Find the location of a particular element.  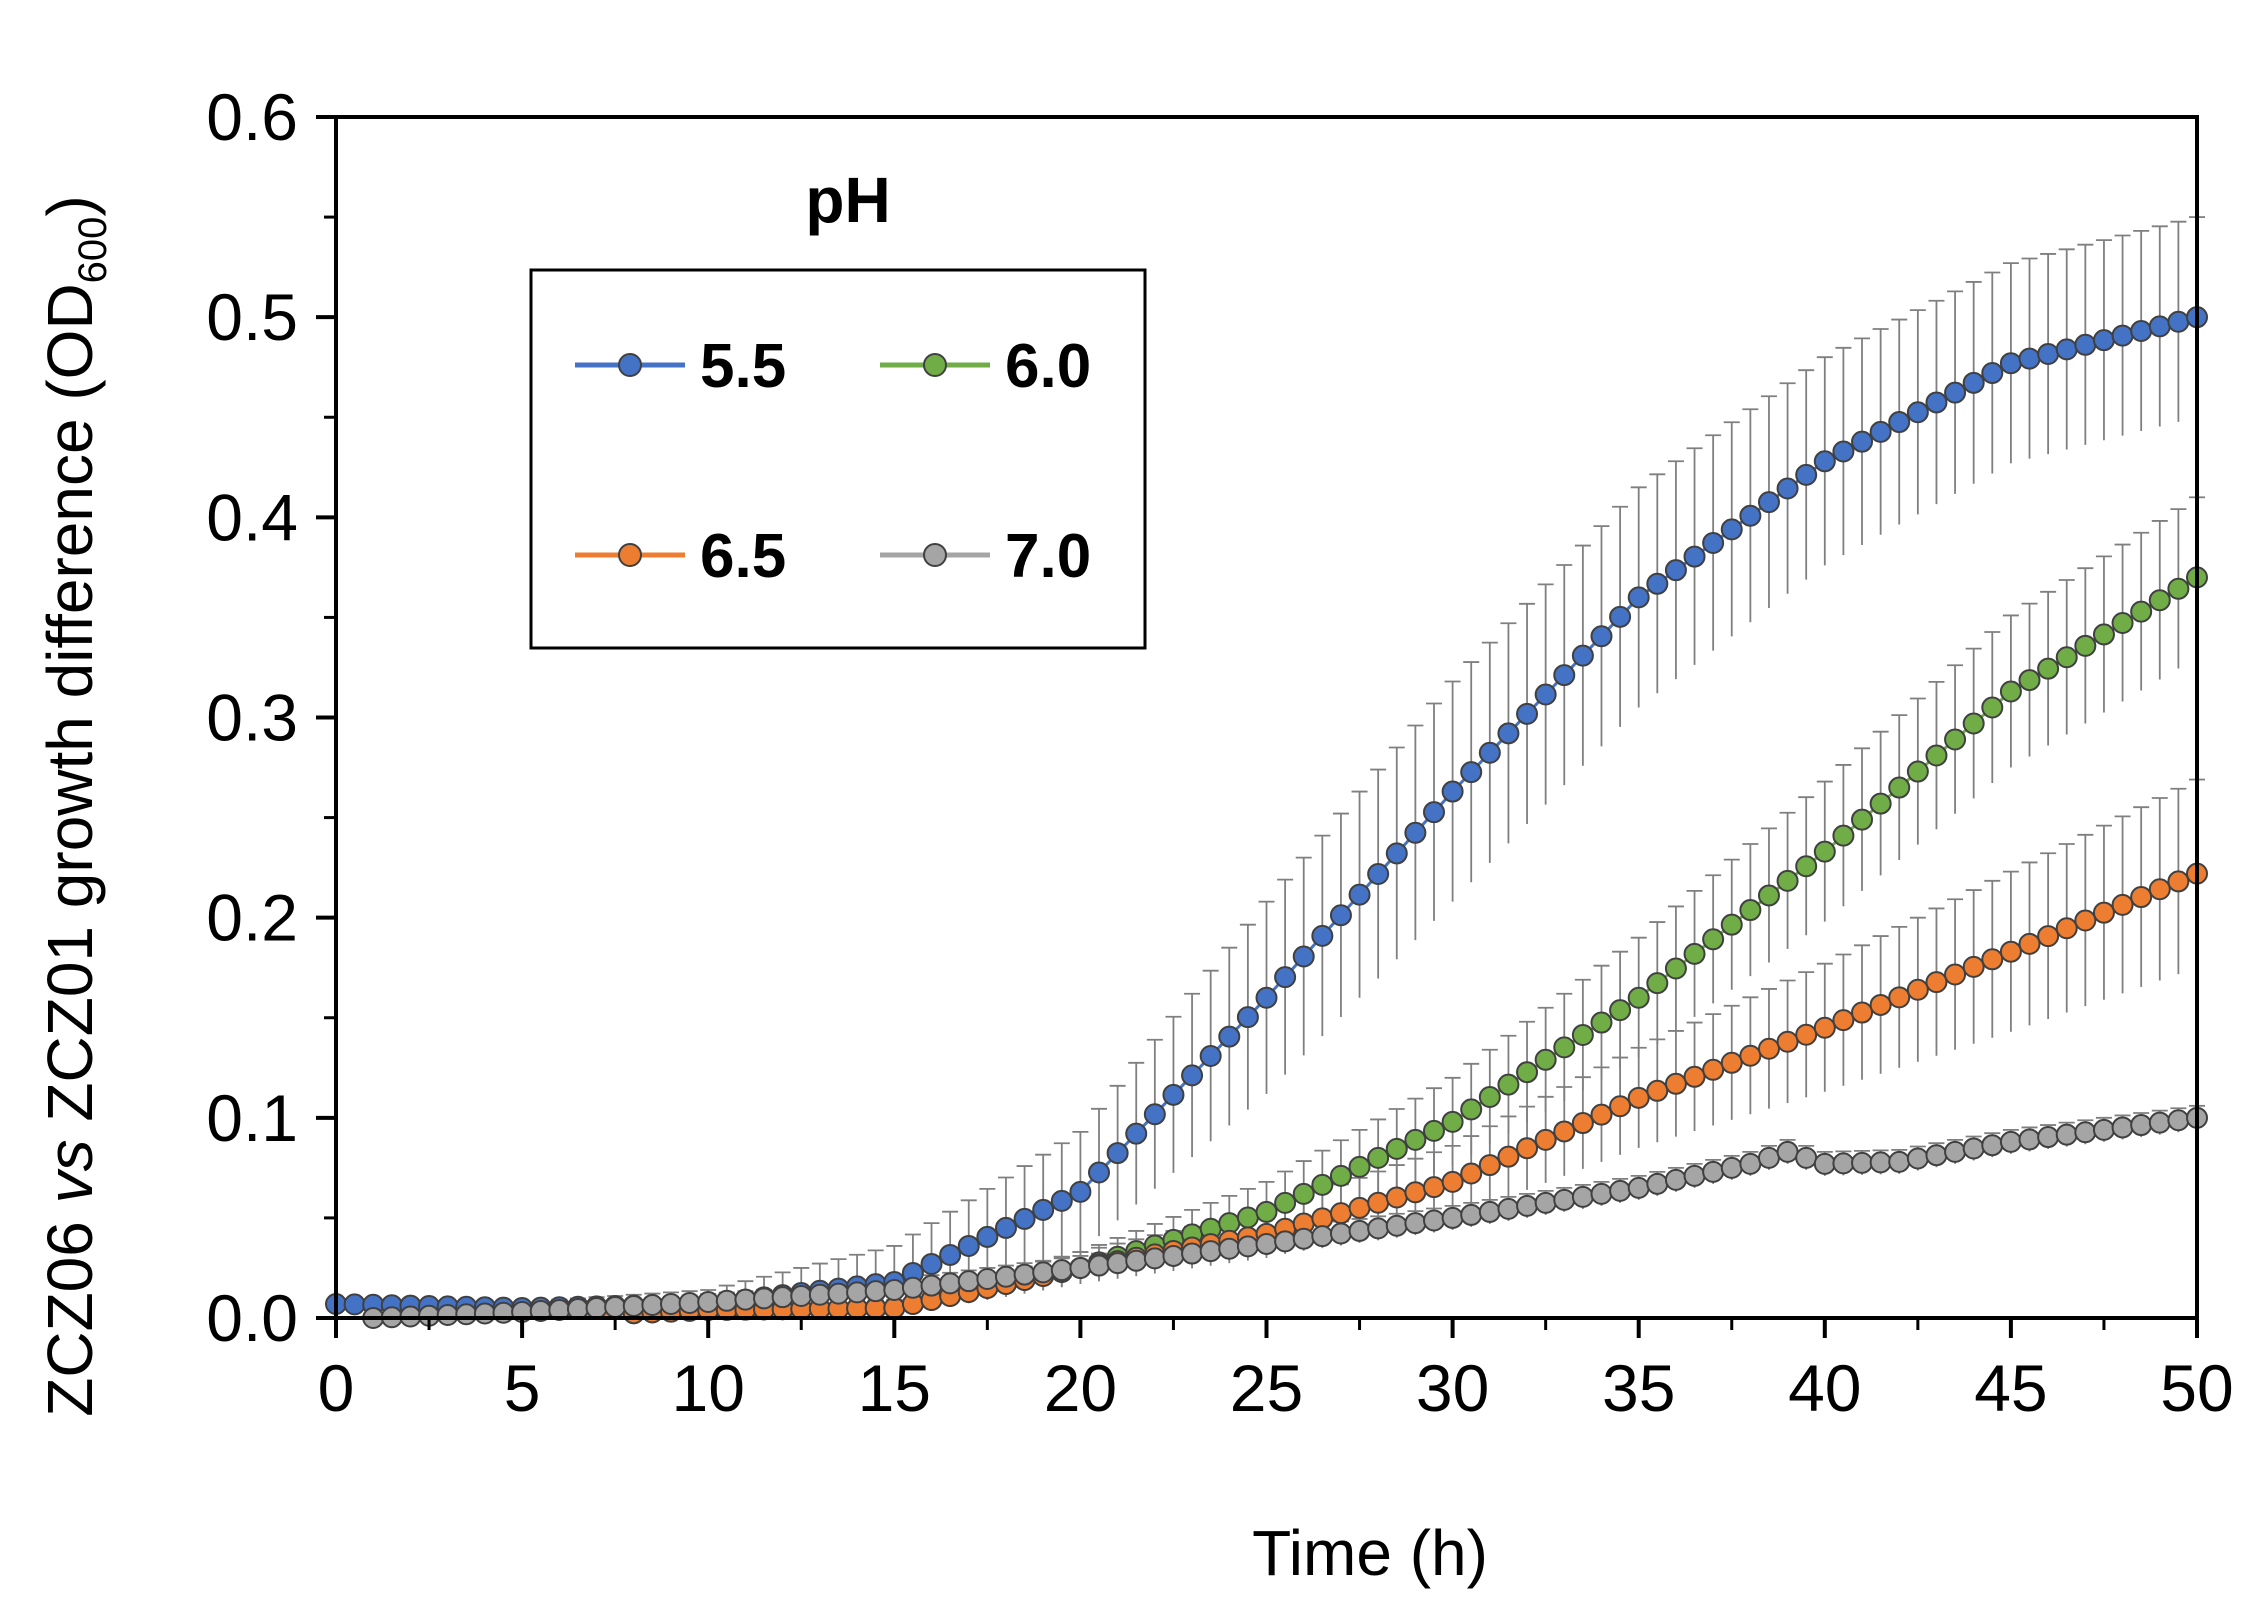

y-axis-title-subscript: 600 is located at coordinates (93, 250).